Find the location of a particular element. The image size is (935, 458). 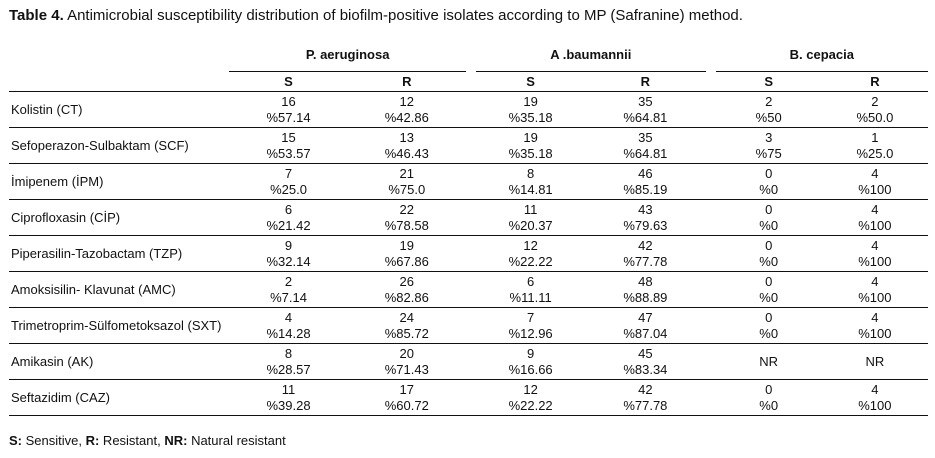

value-cell: 19 %67.86 is located at coordinates (406, 253).